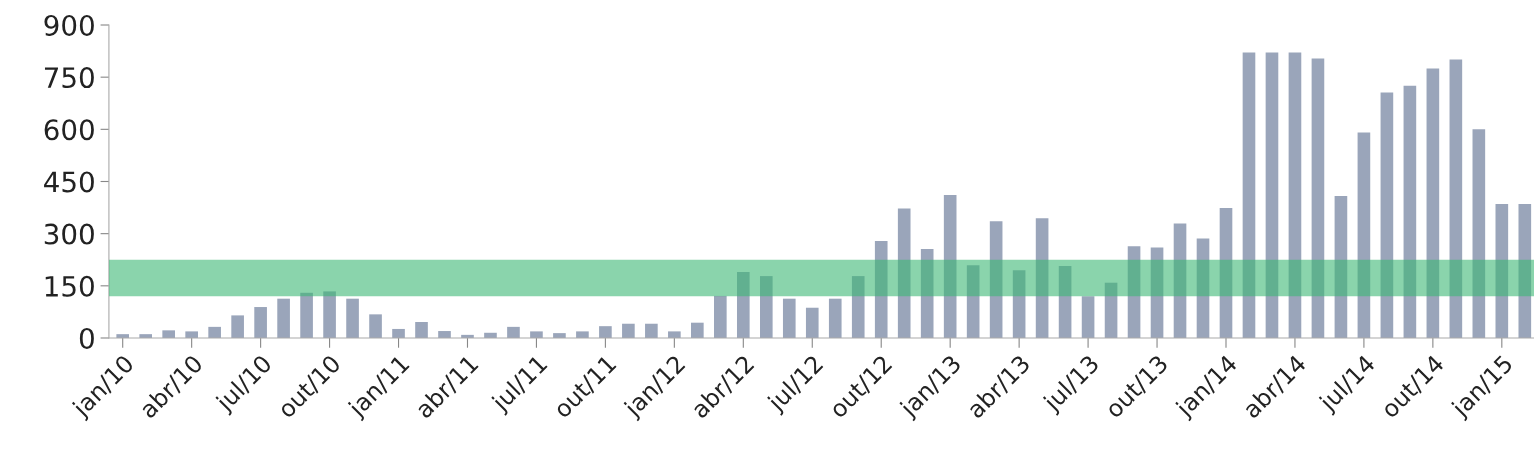 This screenshot has width=1534, height=463. I want to click on y-tick-label: 750, so click(69, 78).